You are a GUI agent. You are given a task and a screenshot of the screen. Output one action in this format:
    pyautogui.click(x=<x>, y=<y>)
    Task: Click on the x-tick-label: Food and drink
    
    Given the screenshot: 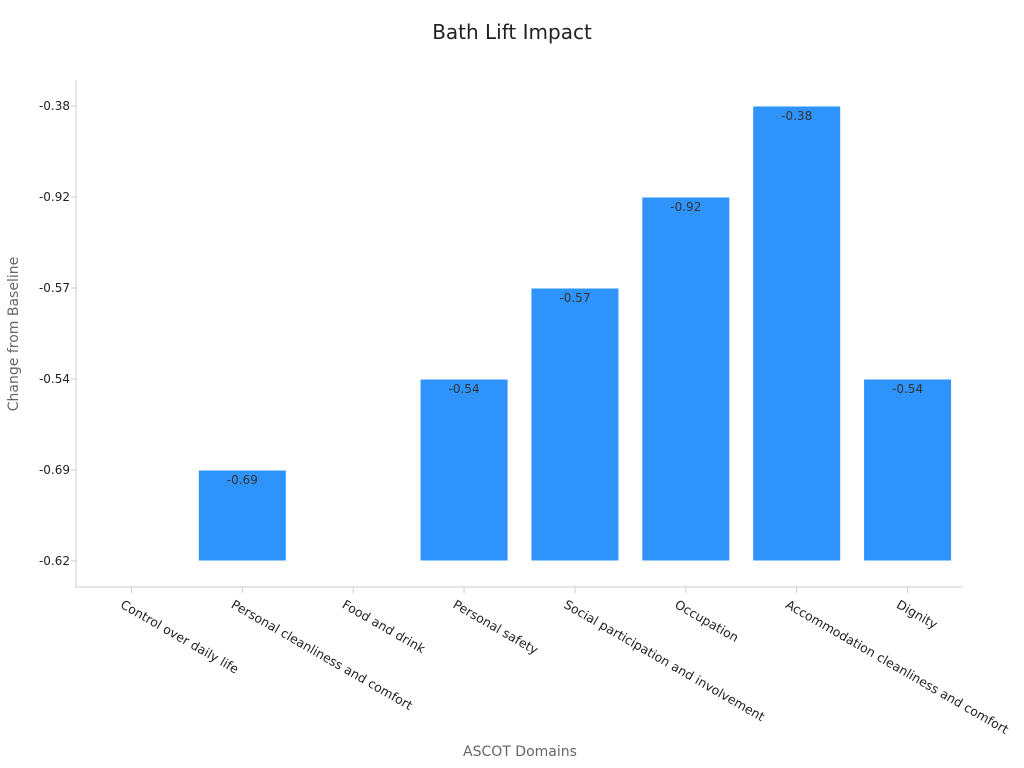 What is the action you would take?
    pyautogui.click(x=384, y=627)
    